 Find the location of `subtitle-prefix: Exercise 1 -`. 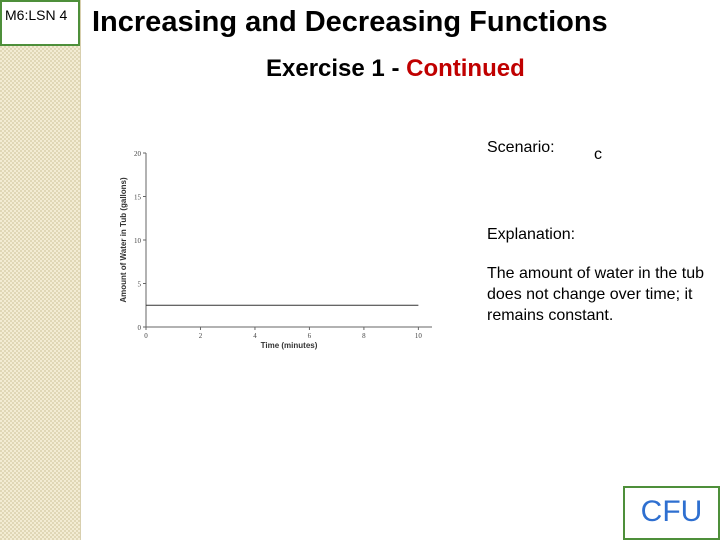

subtitle-prefix: Exercise 1 - is located at coordinates (336, 68).